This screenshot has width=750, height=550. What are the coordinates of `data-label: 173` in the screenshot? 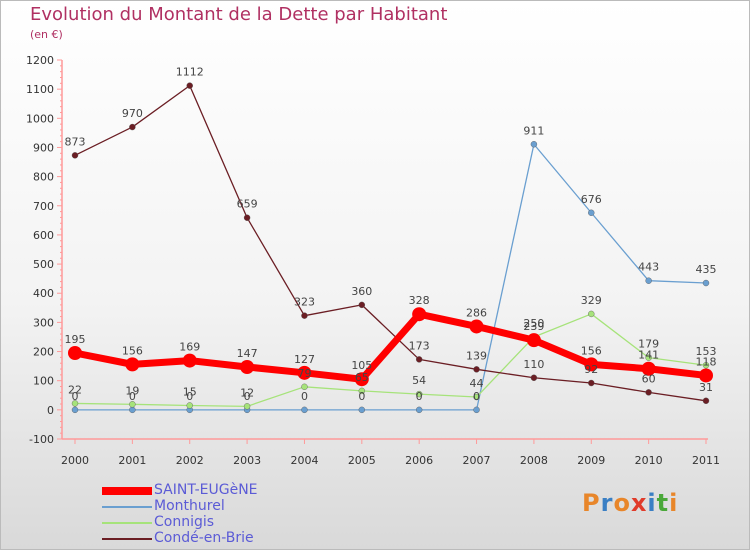 It's located at (419, 345).